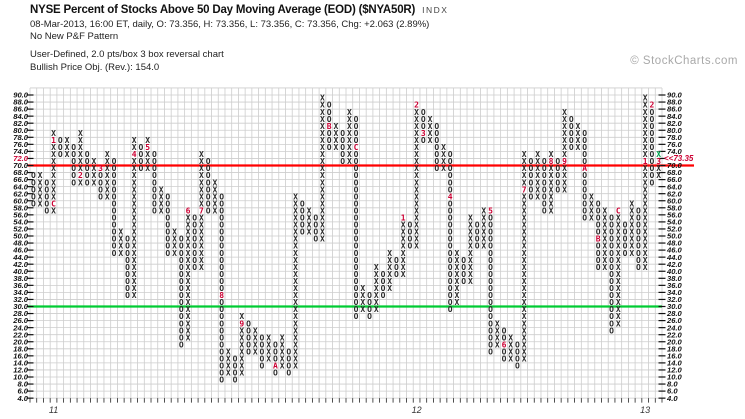 This screenshot has width=745, height=419. What do you see at coordinates (674, 313) in the screenshot?
I see `y-axis-label-right: 28.0` at bounding box center [674, 313].